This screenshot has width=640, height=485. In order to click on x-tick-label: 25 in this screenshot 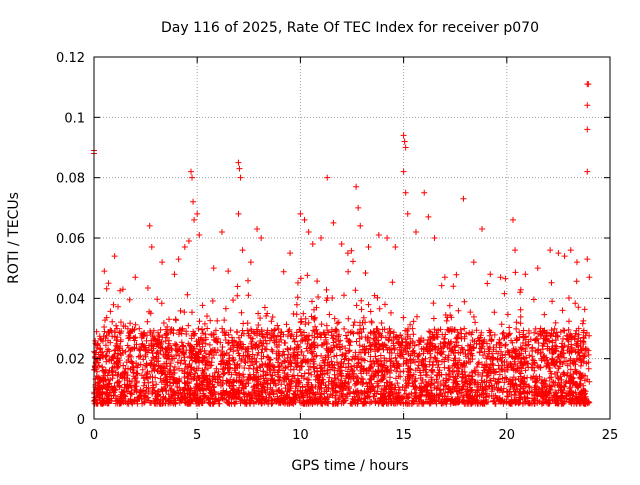, I will do `click(610, 435)`.